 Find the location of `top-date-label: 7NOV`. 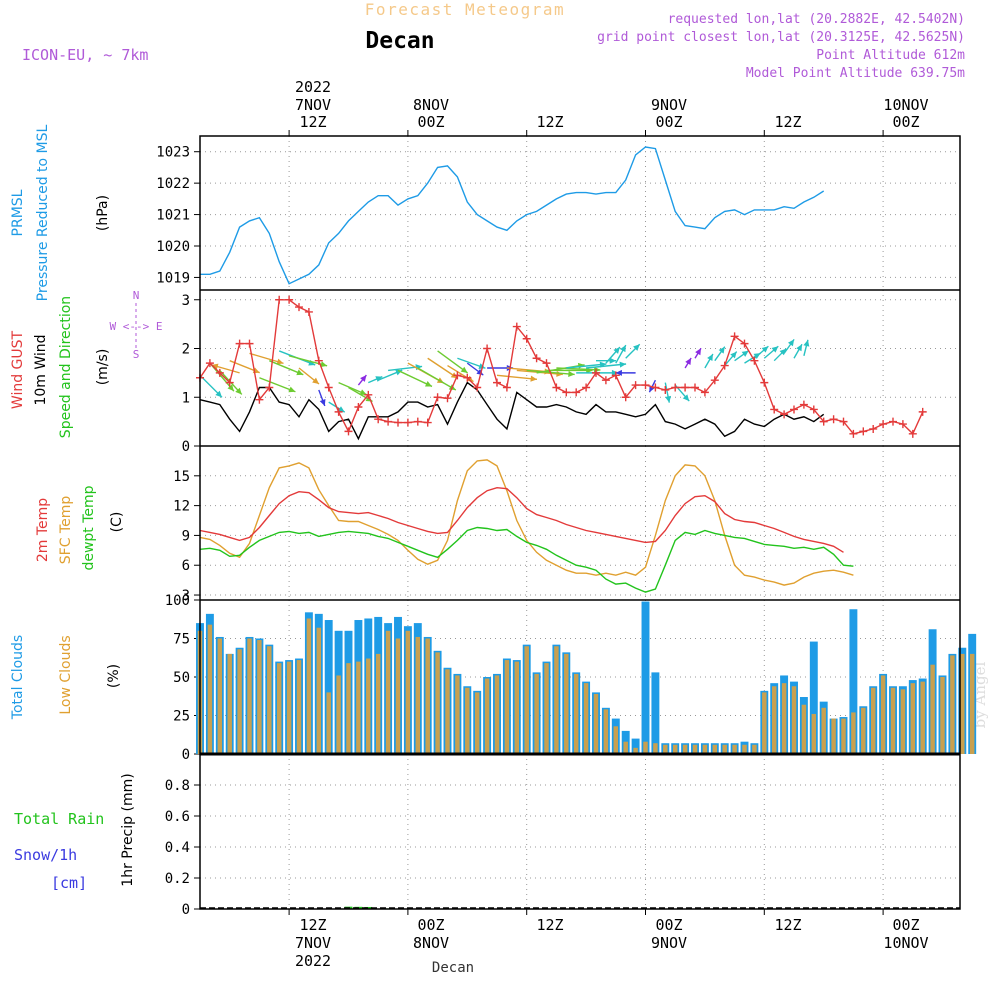

top-date-label: 7NOV is located at coordinates (313, 105).